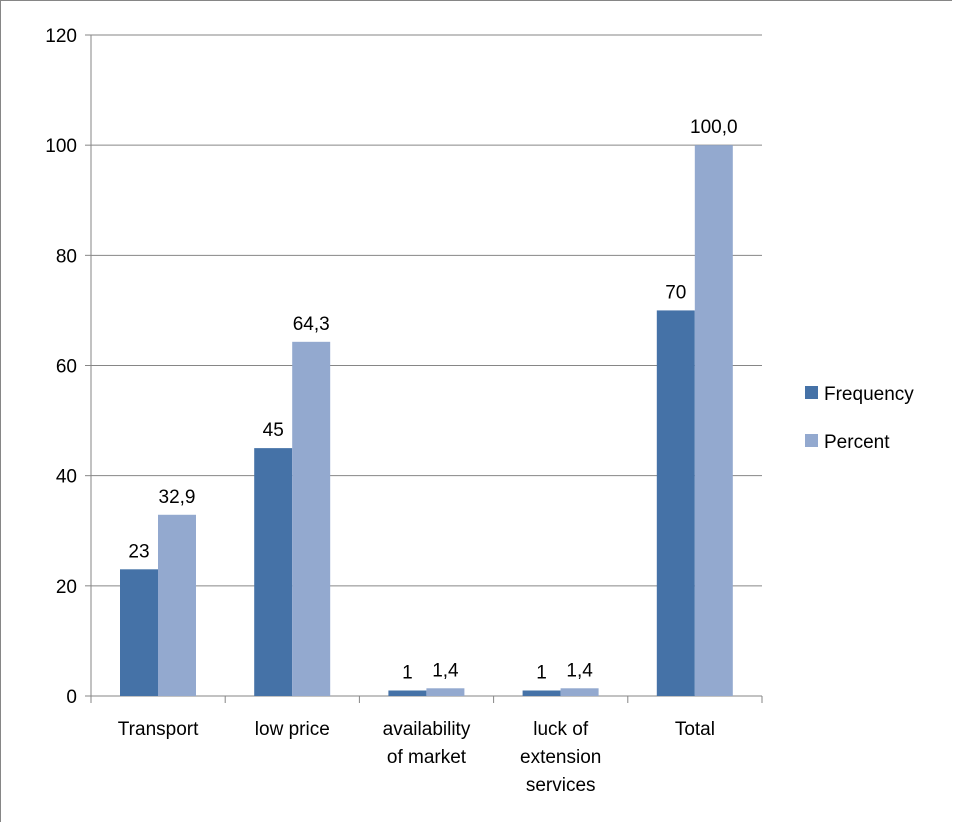 This screenshot has height=823, width=953. Describe the element at coordinates (811, 440) in the screenshot. I see `legend-swatch-percent` at that location.